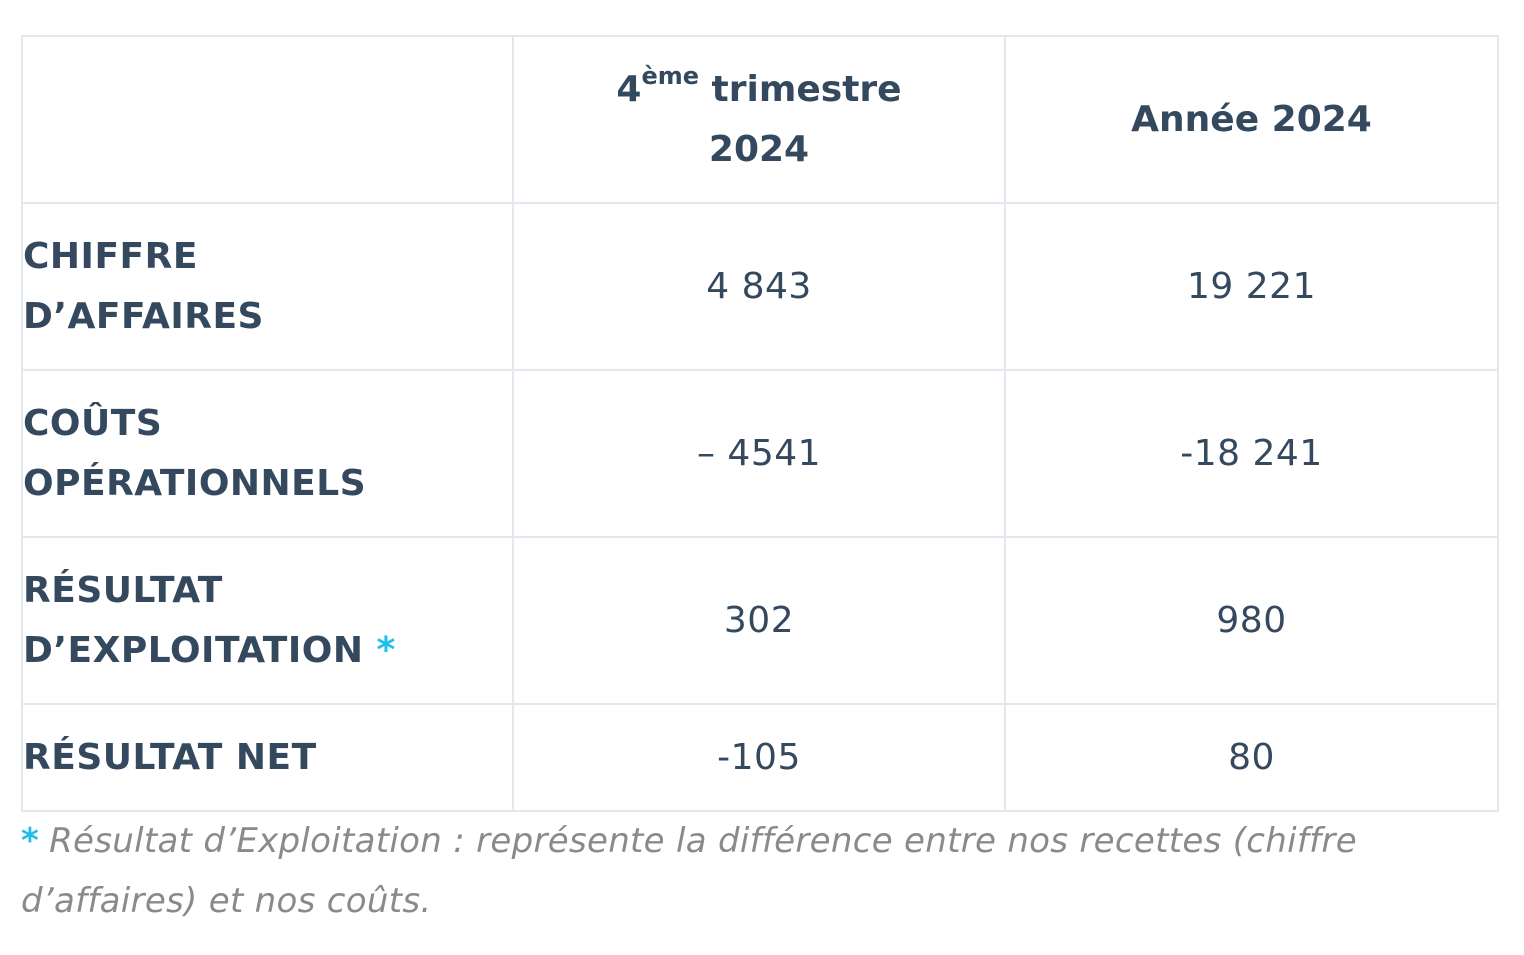 The width and height of the screenshot is (1524, 955). I want to click on costs-q4-value: – 4541, so click(759, 453).